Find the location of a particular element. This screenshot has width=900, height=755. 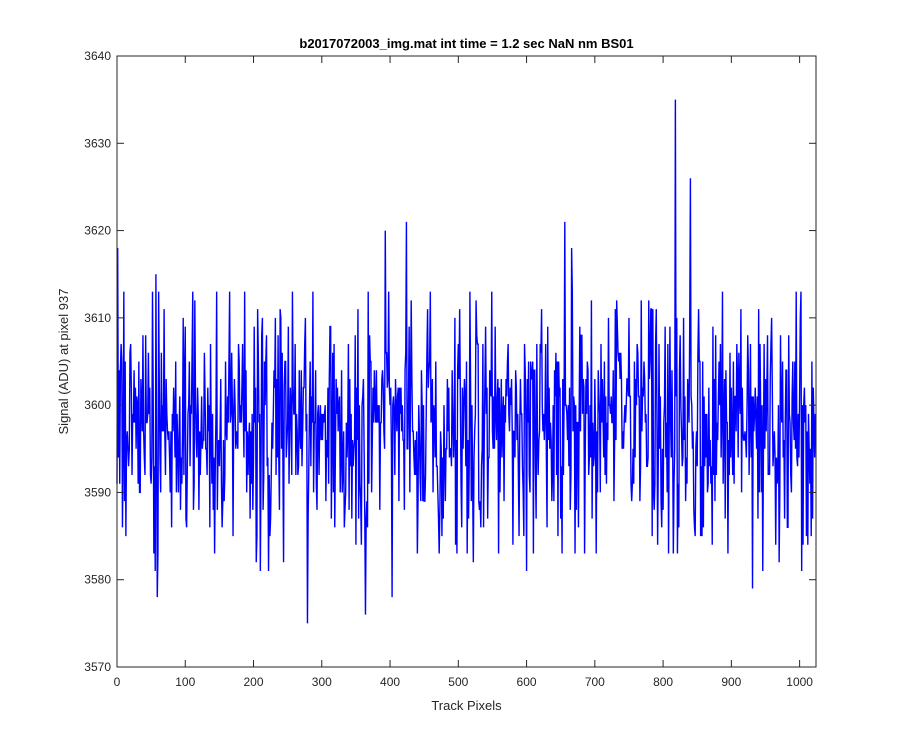

x-tick-label: 500 is located at coordinates (458, 682).